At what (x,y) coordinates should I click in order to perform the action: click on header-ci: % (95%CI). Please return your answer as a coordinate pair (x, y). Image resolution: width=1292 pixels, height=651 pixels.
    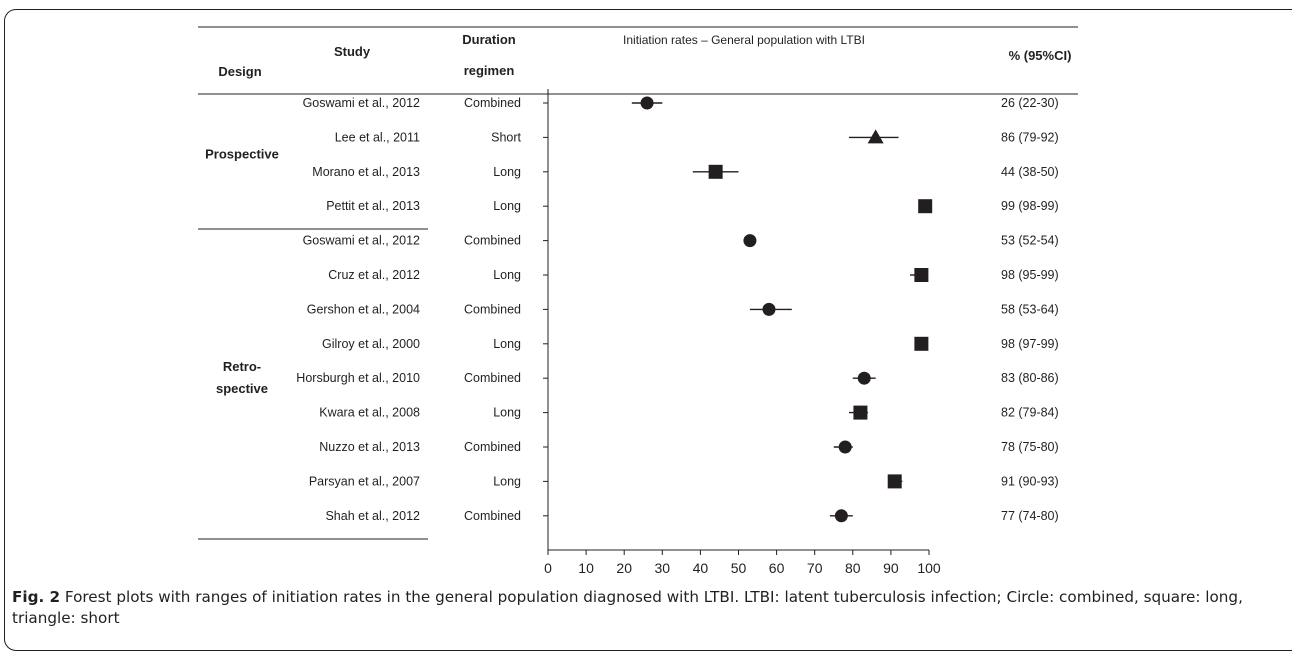
    Looking at the image, I should click on (1040, 55).